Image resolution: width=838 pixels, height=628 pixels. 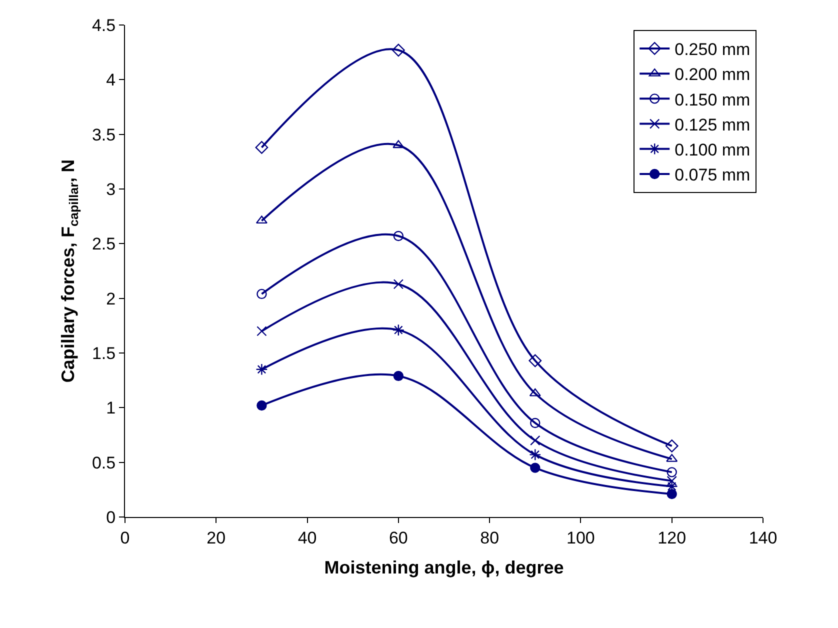 What do you see at coordinates (712, 150) in the screenshot?
I see `legend-label: 0.100 mm` at bounding box center [712, 150].